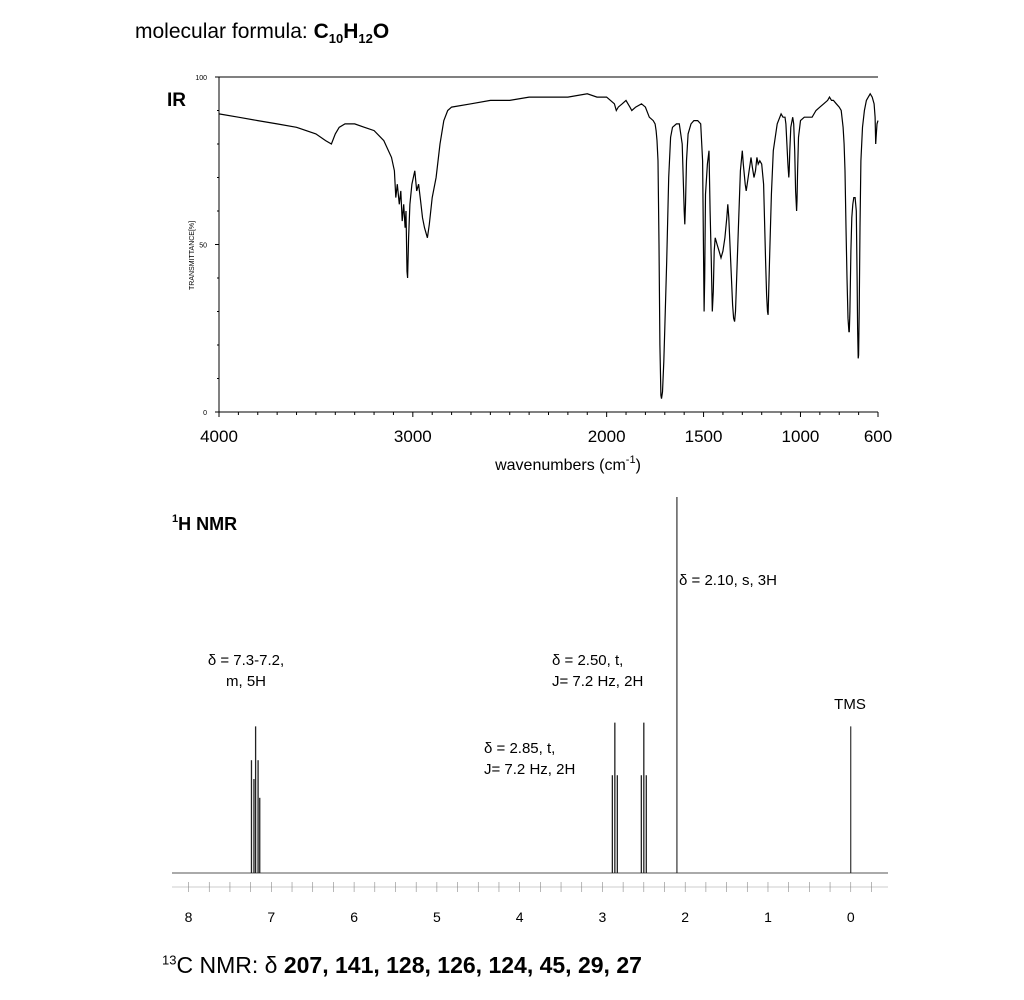 The height and width of the screenshot is (1000, 1024). Describe the element at coordinates (271, 917) in the screenshot. I see `nmr-x-tick-label: 7` at that location.